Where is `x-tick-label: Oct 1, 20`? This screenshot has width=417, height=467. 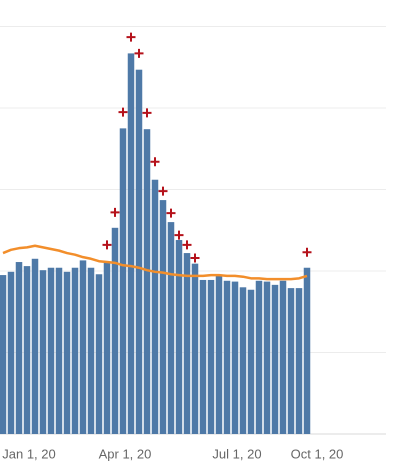
x-tick-label: Oct 1, 20 is located at coordinates (317, 453).